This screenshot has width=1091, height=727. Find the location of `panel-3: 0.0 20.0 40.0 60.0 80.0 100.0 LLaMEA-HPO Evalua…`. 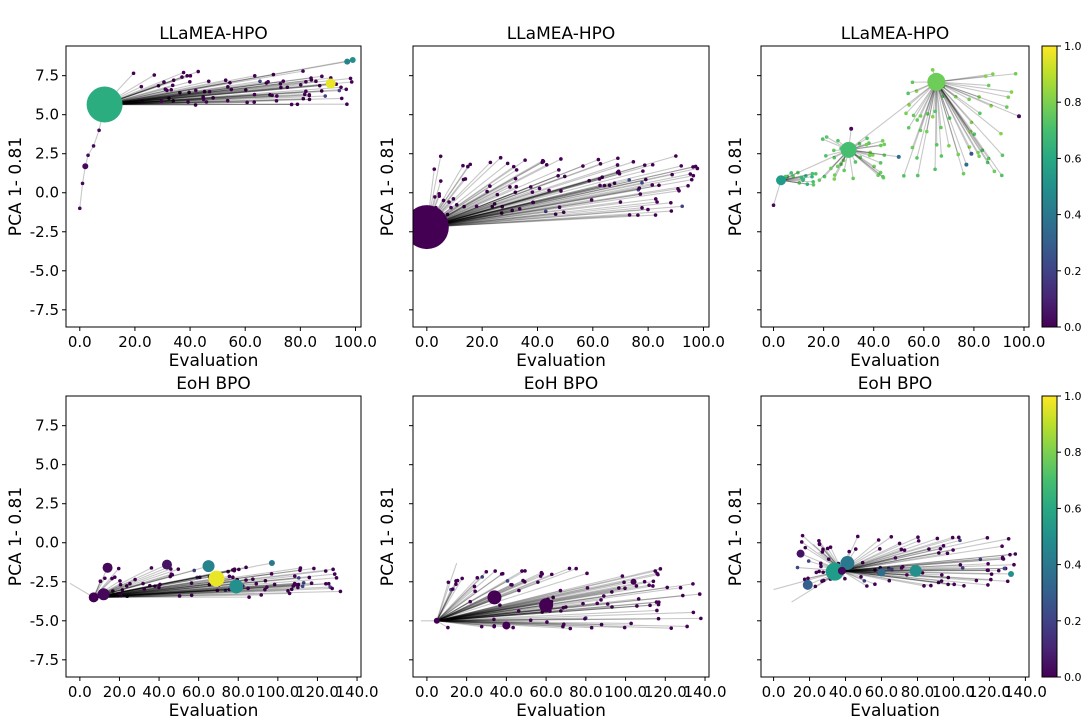

panel-3: 0.0 20.0 40.0 60.0 80.0 100.0 LLaMEA-HPO Evalua… is located at coordinates (885, 197).